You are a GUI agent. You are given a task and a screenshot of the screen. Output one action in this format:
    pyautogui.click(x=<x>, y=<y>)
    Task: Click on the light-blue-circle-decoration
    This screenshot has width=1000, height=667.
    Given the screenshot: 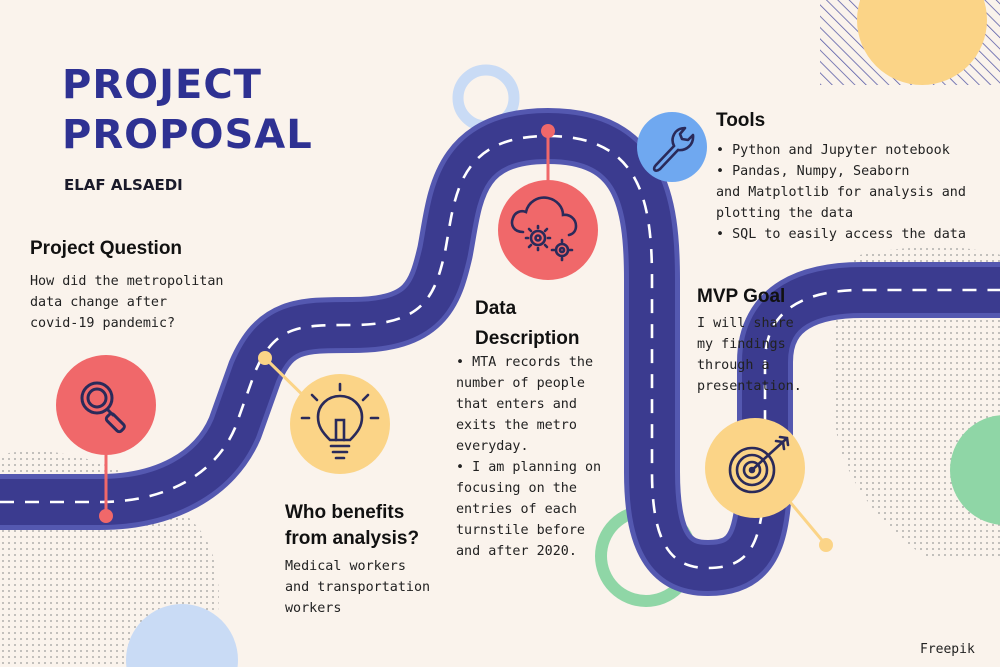 What is the action you would take?
    pyautogui.click(x=182, y=635)
    